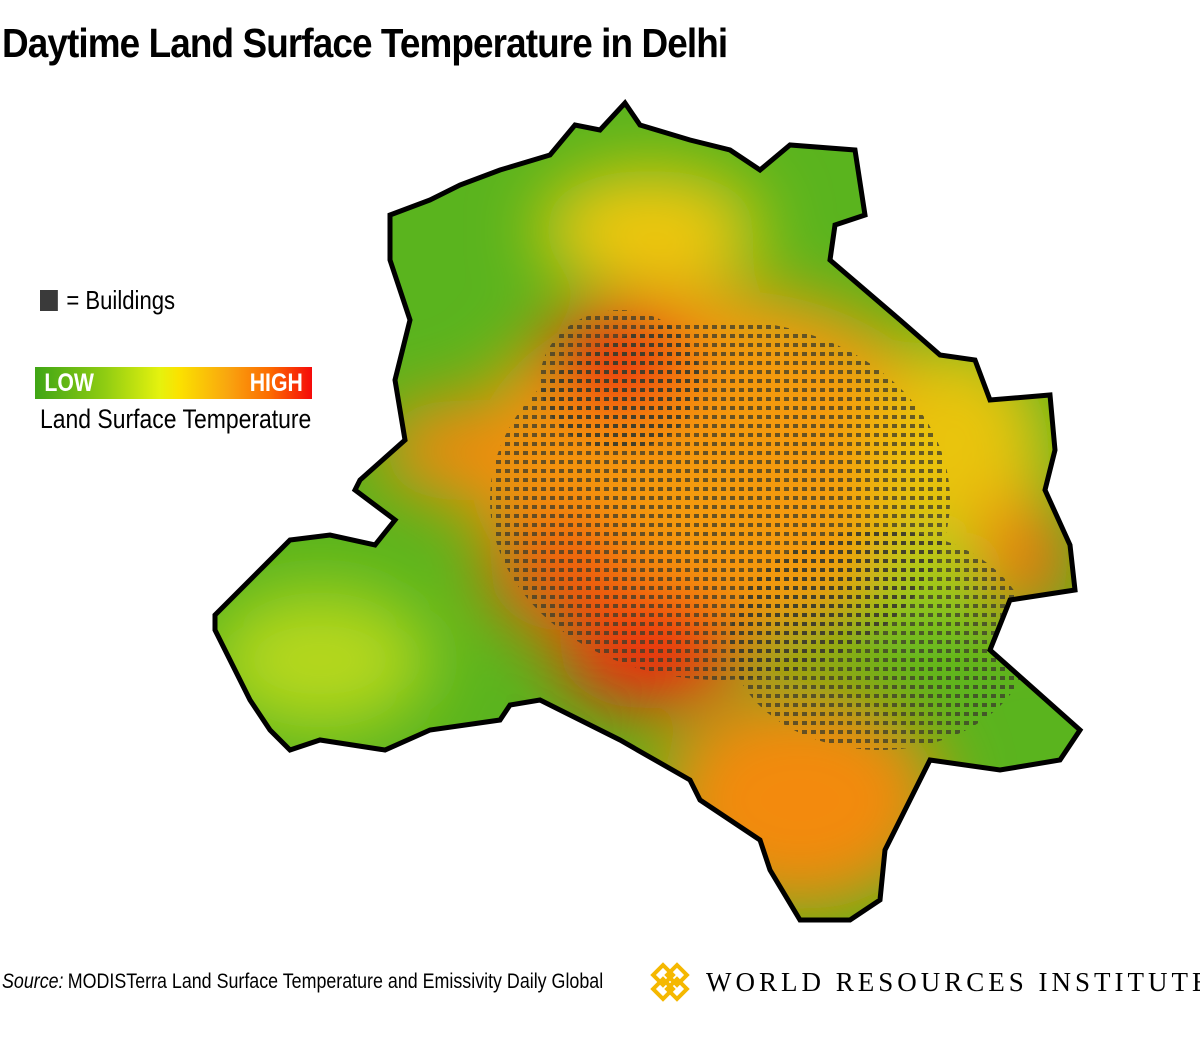 The width and height of the screenshot is (1200, 1038). Describe the element at coordinates (953, 981) in the screenshot. I see `wri-logo-text: WORLD RESOURCES INSTITUTE` at that location.